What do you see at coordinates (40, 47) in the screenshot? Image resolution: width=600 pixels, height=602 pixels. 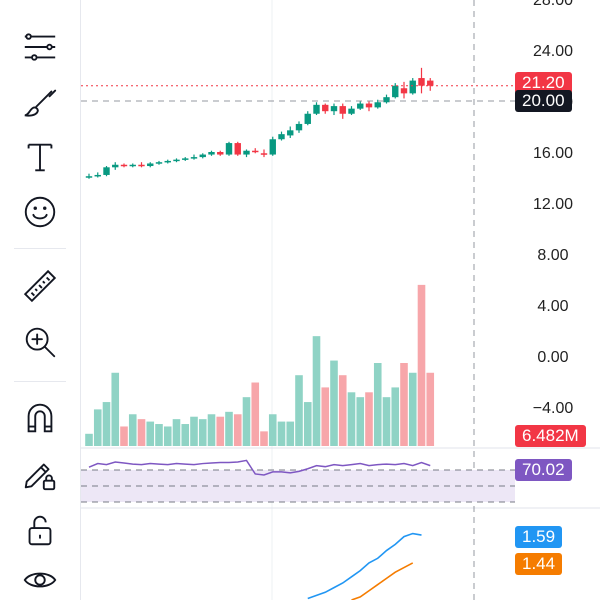 I see `trend-line-tools-button` at bounding box center [40, 47].